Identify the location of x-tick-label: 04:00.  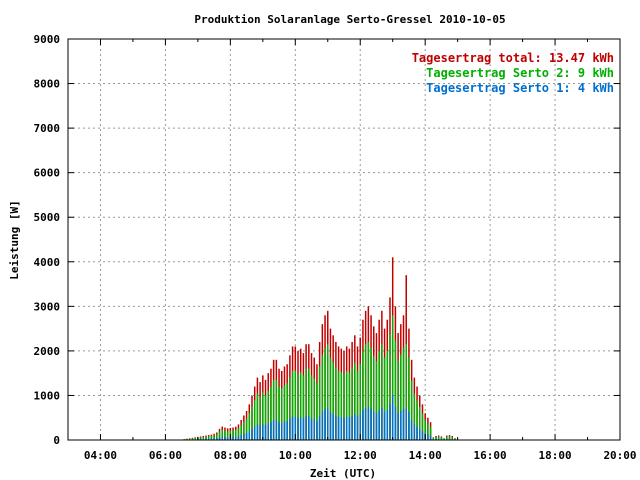
(100, 455).